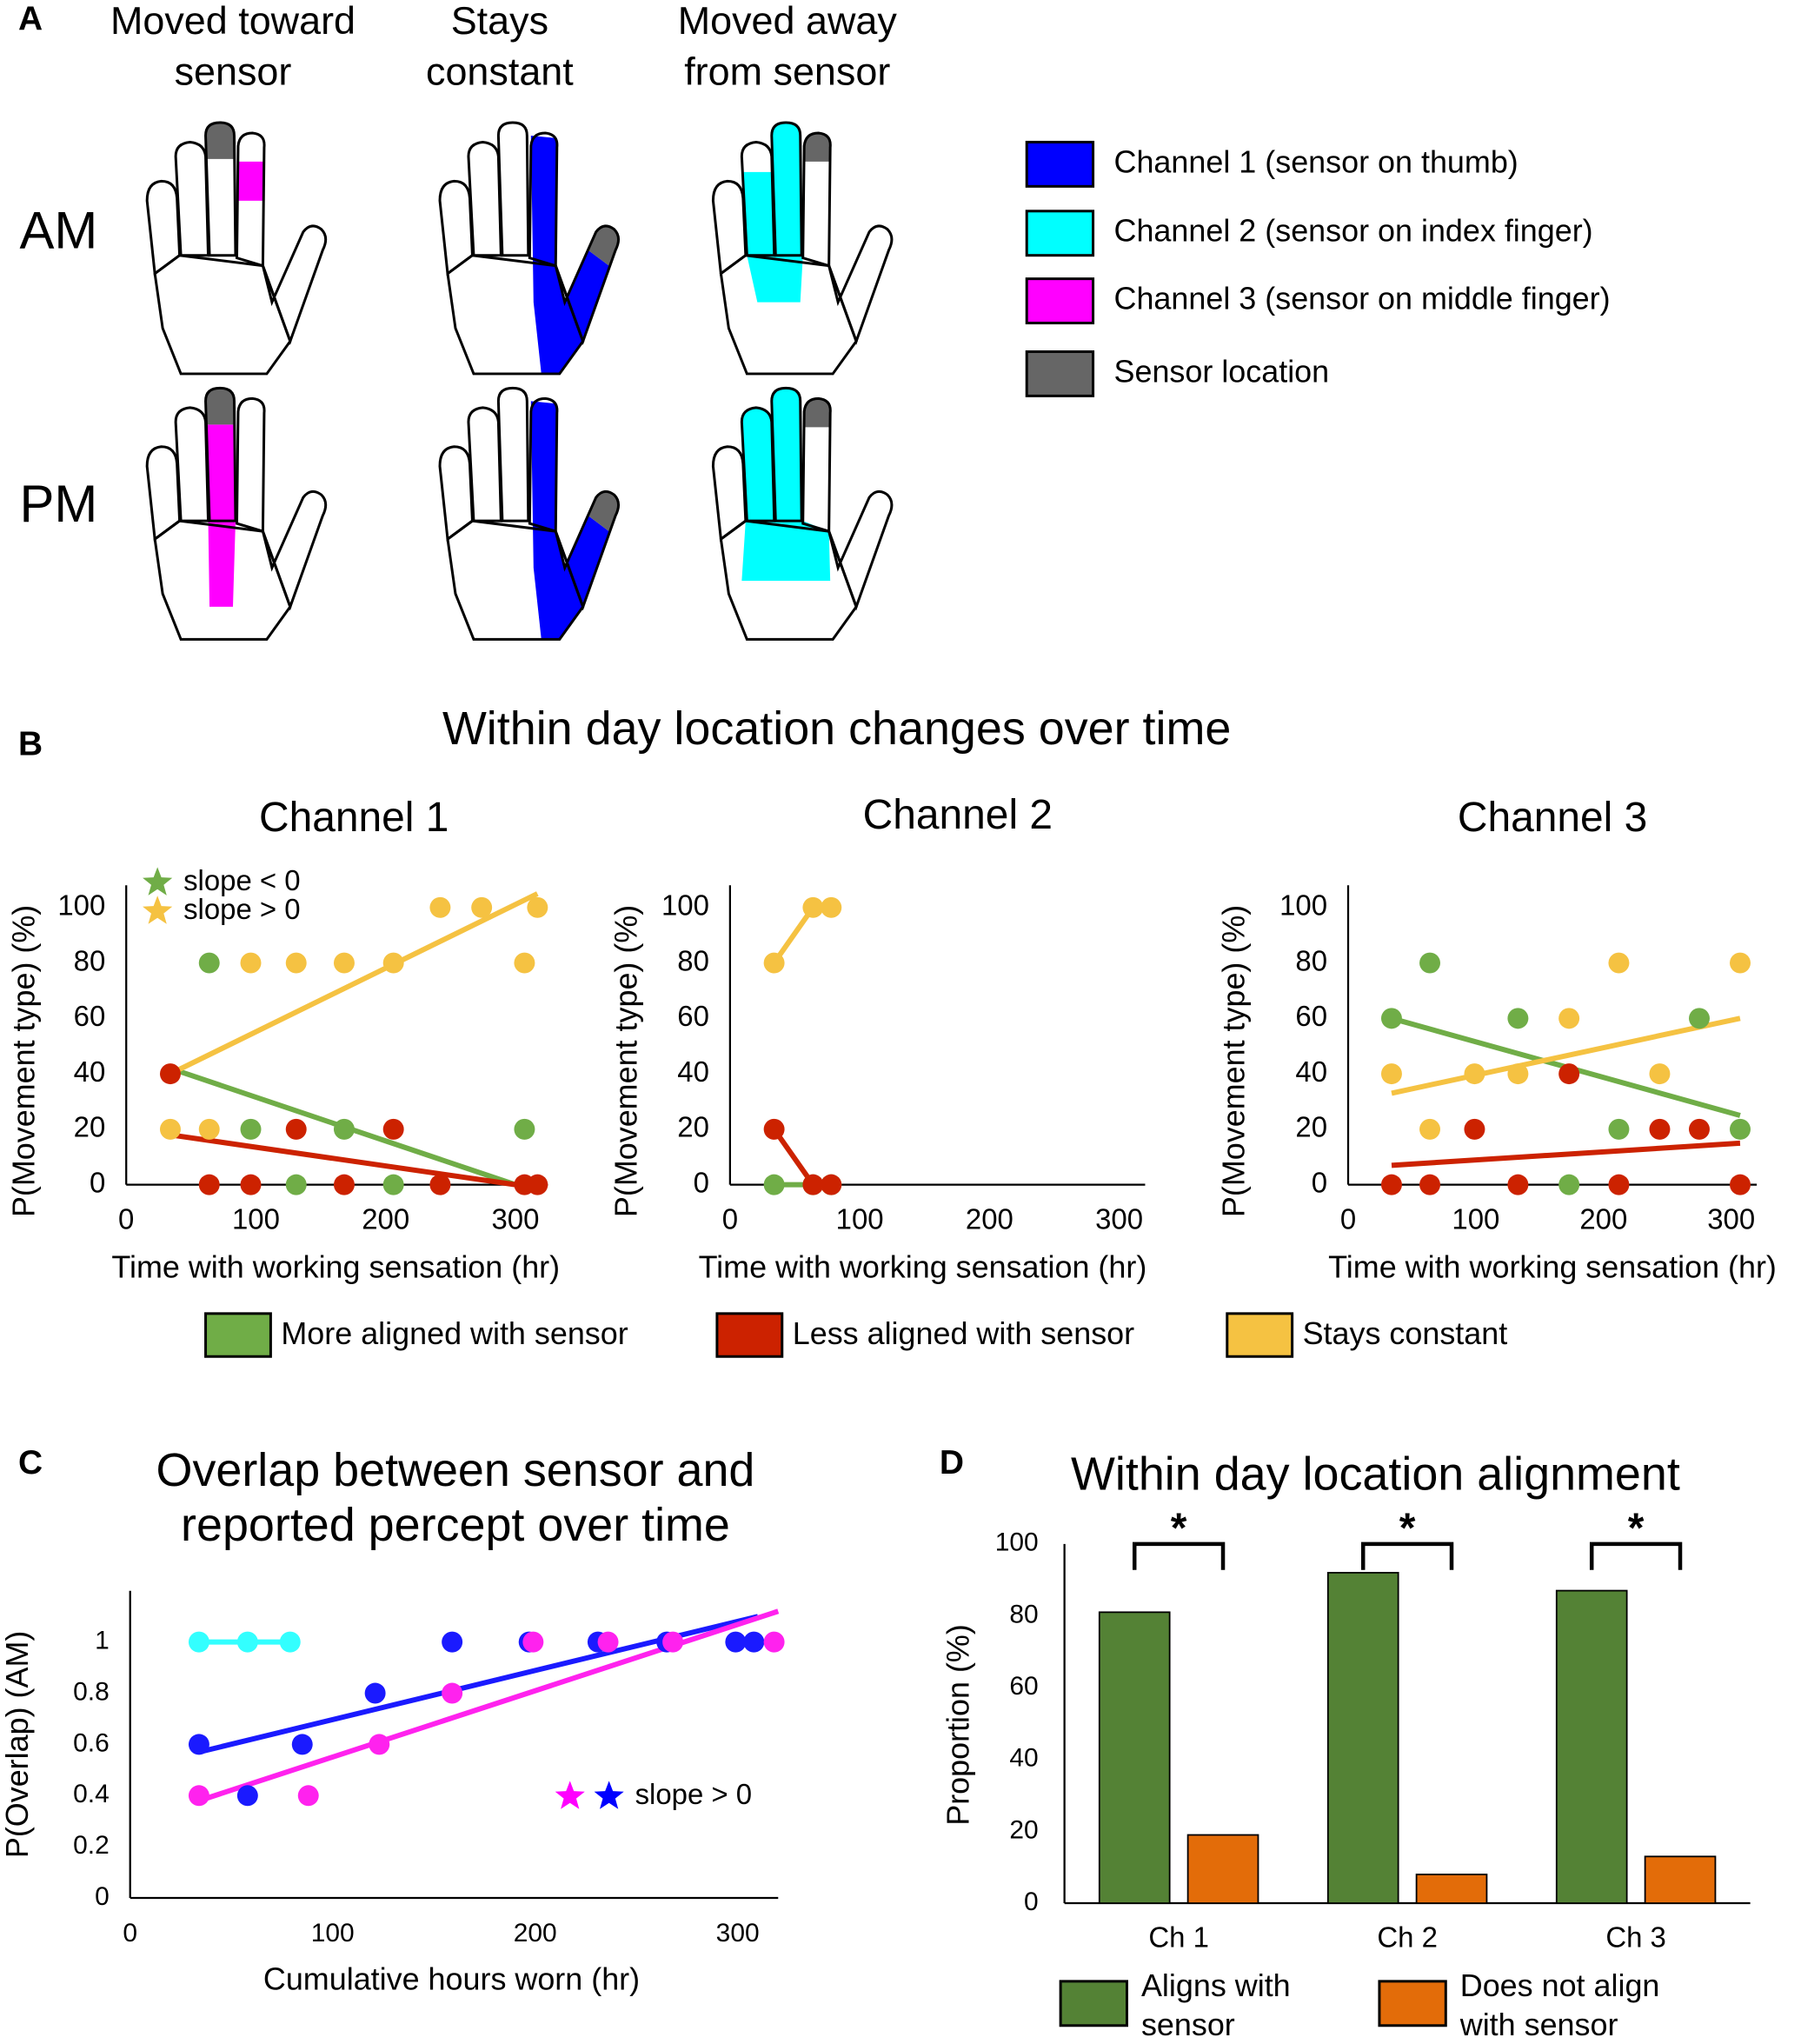 Image resolution: width=1801 pixels, height=2044 pixels. I want to click on panel-title: Within day location changes over time, so click(837, 728).